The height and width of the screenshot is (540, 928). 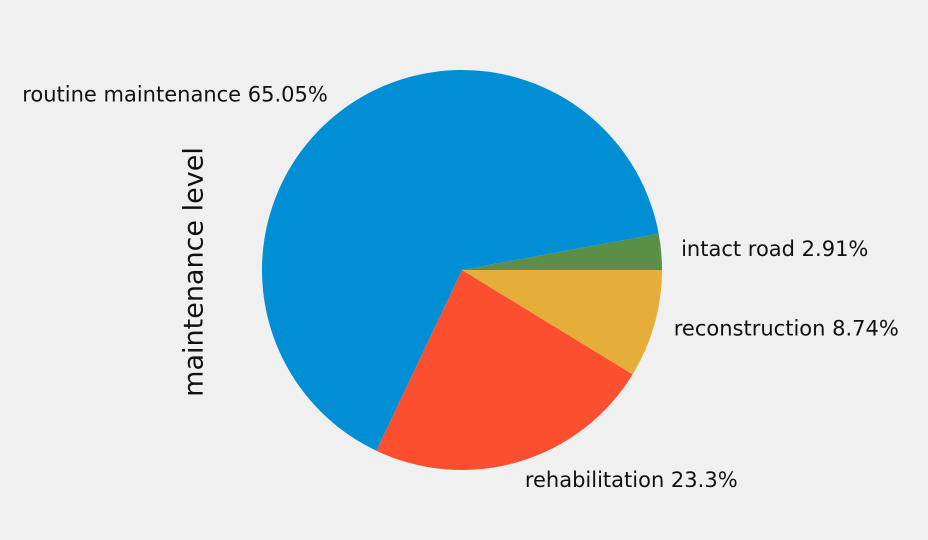 What do you see at coordinates (562, 322) in the screenshot?
I see `pie-slice-reconstruction` at bounding box center [562, 322].